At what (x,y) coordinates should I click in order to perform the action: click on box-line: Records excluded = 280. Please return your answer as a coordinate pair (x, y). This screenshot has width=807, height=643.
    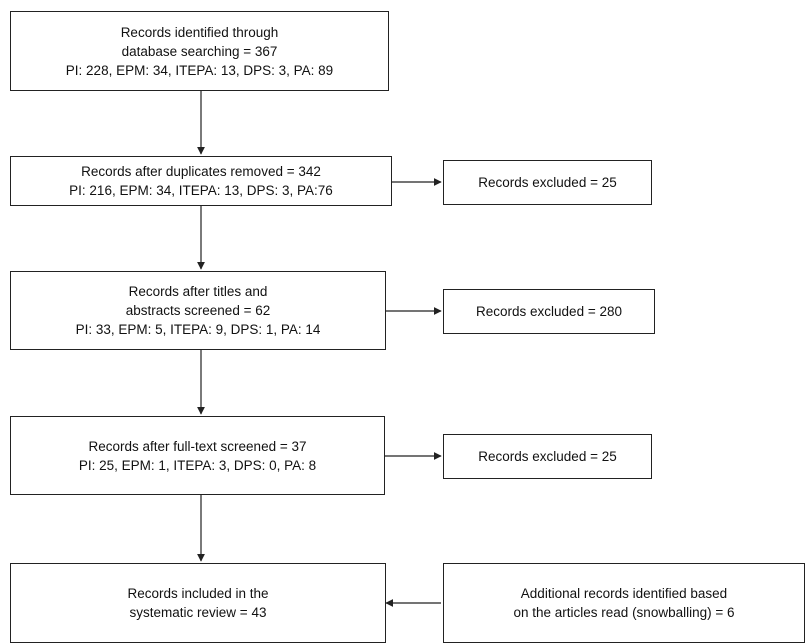
    Looking at the image, I should click on (549, 311).